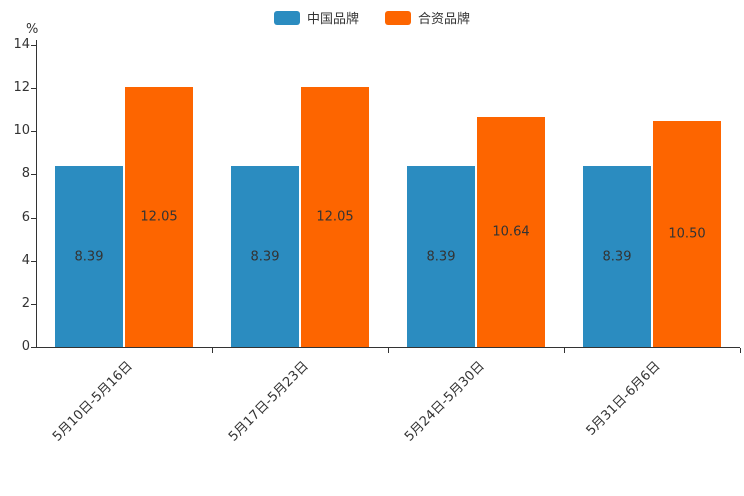 This screenshot has height=496, width=744. What do you see at coordinates (25, 174) in the screenshot?
I see `y-tick-label: 8` at bounding box center [25, 174].